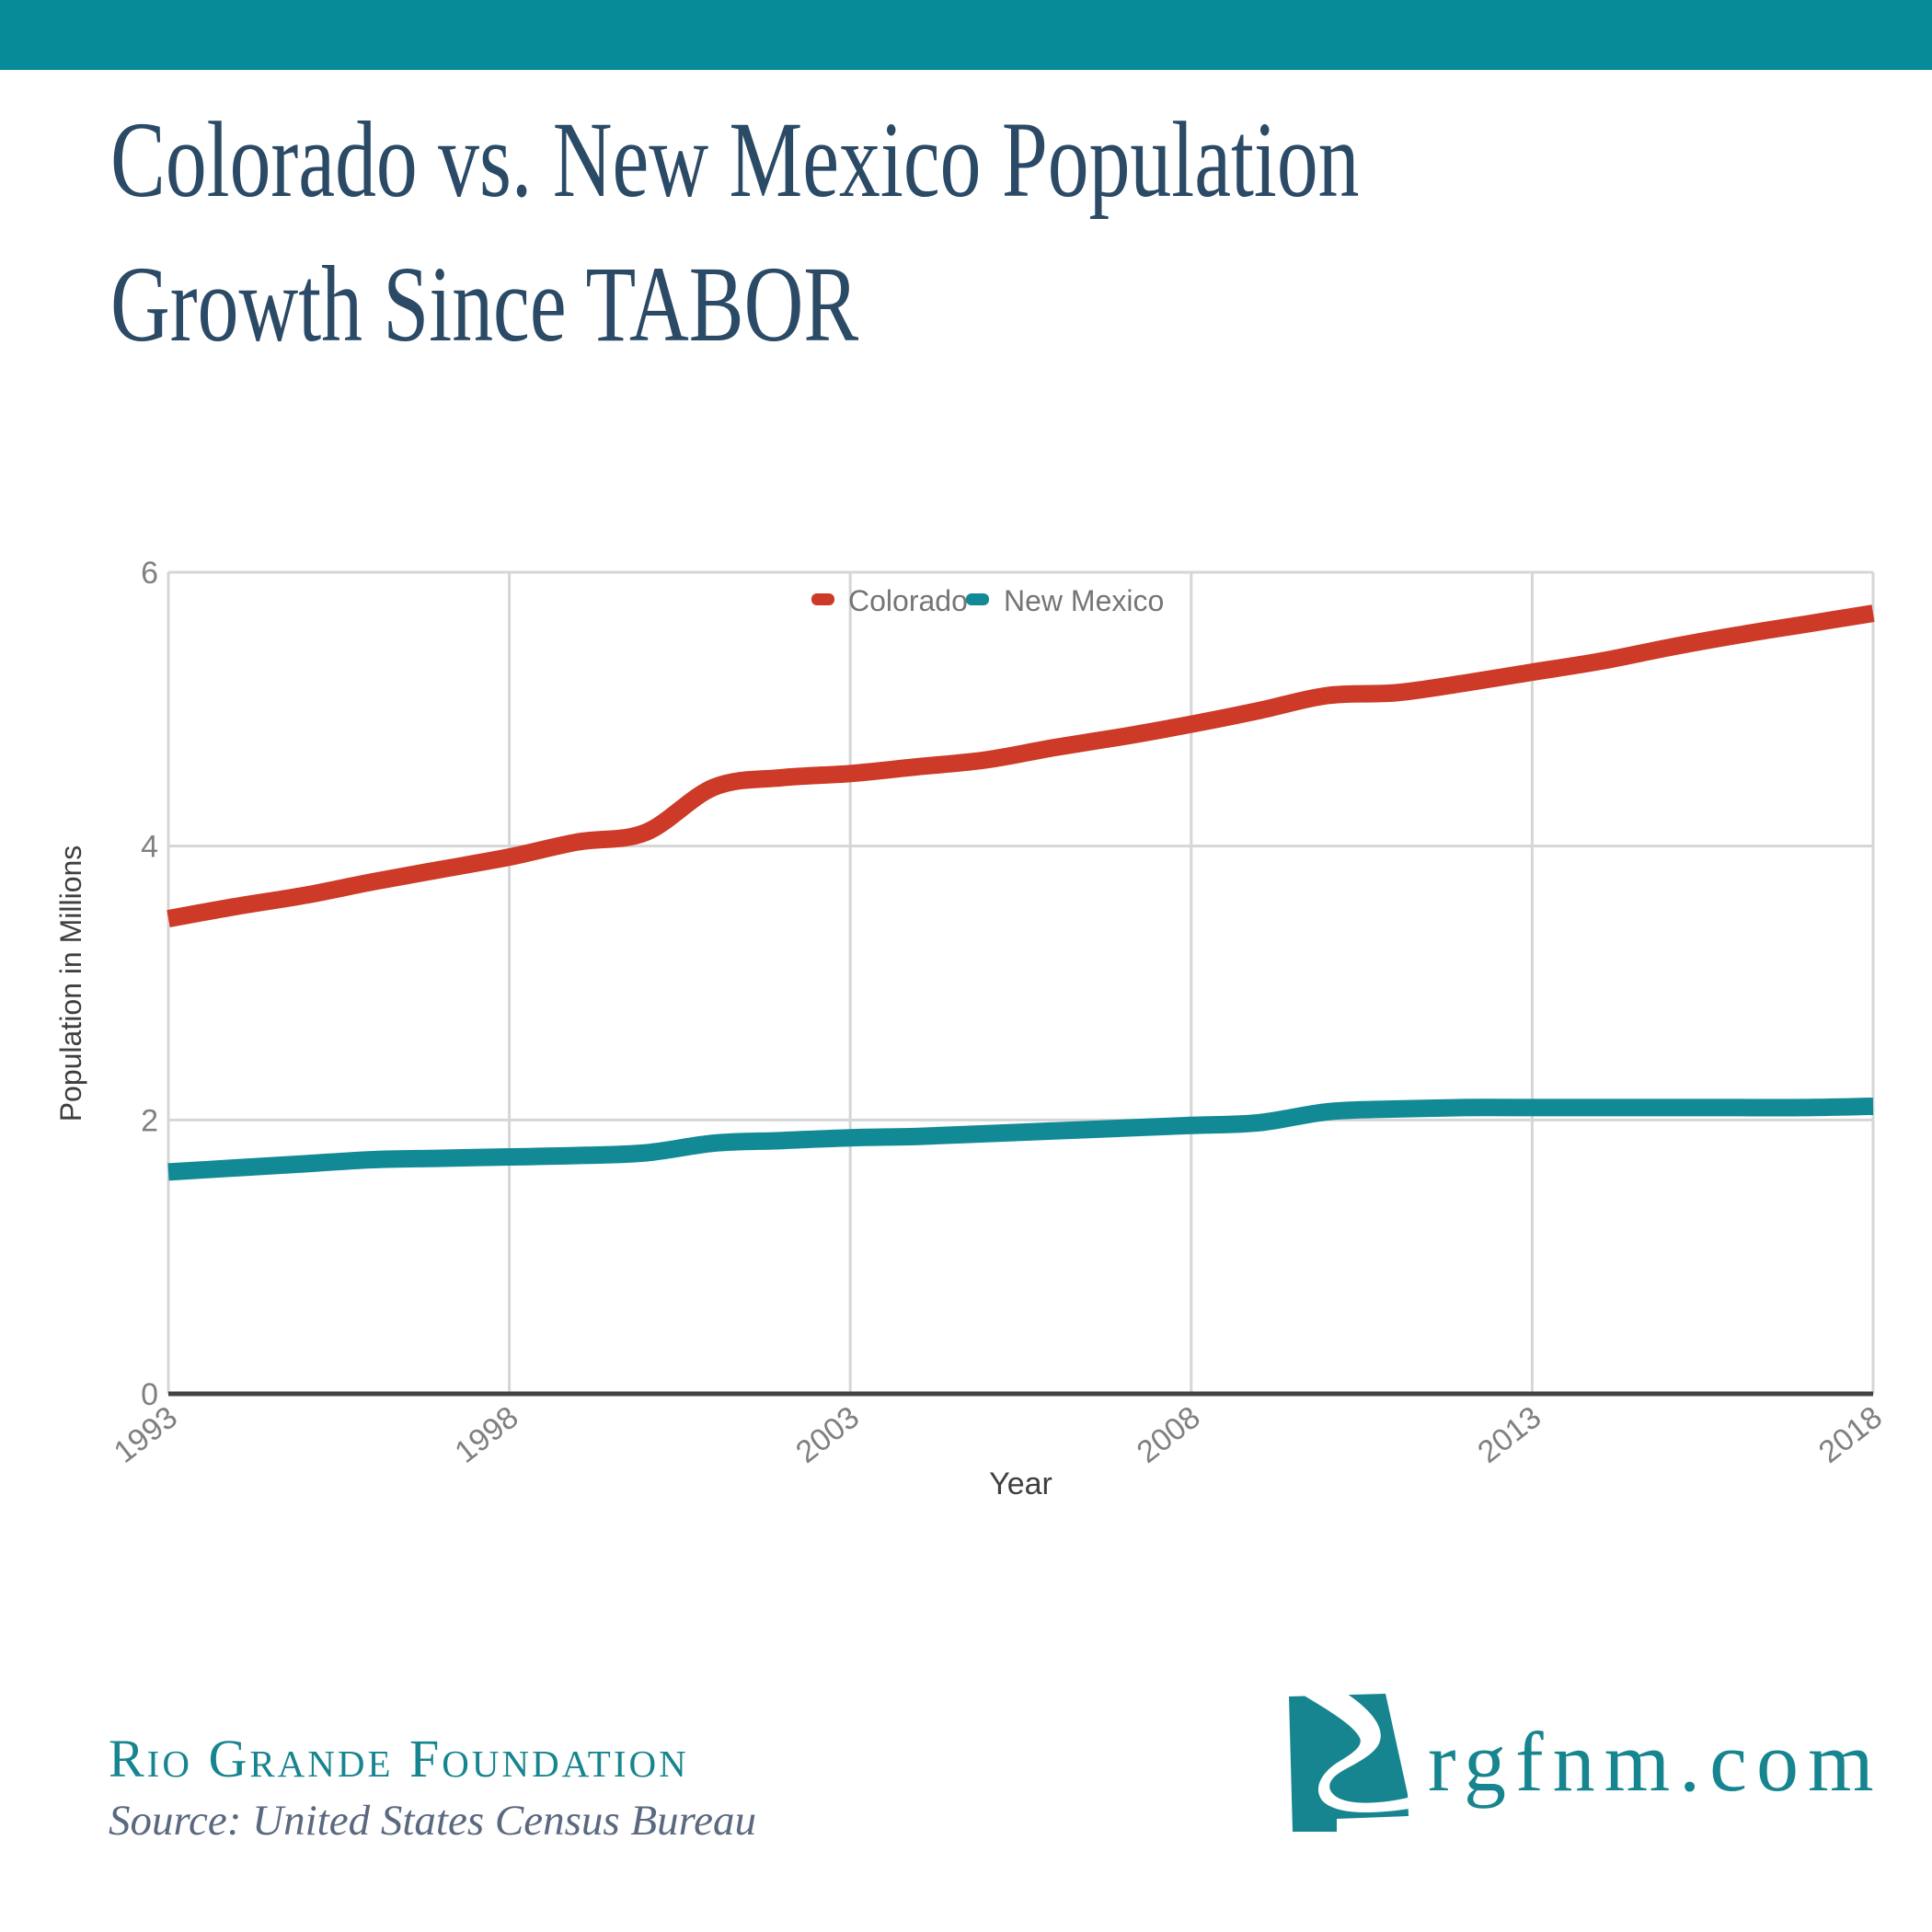 The image size is (1932, 1932). I want to click on x-tick-label: 2018, so click(1850, 1434).